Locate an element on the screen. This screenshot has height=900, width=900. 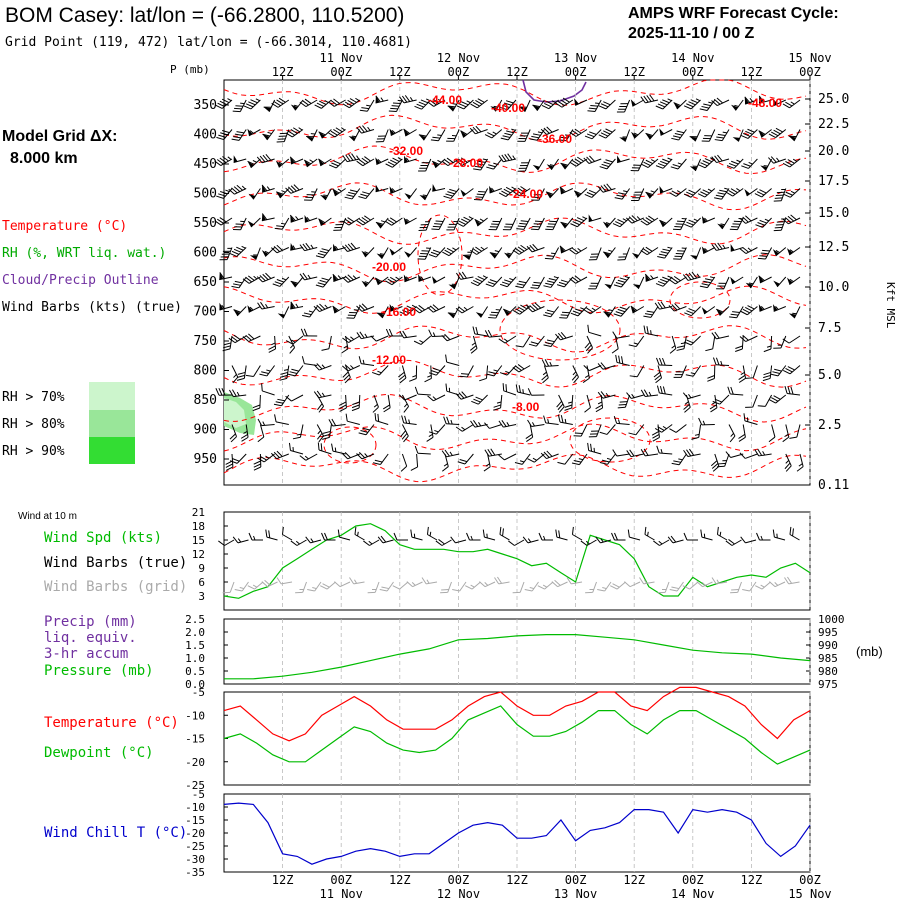
pressure-line is located at coordinates (517, 657).